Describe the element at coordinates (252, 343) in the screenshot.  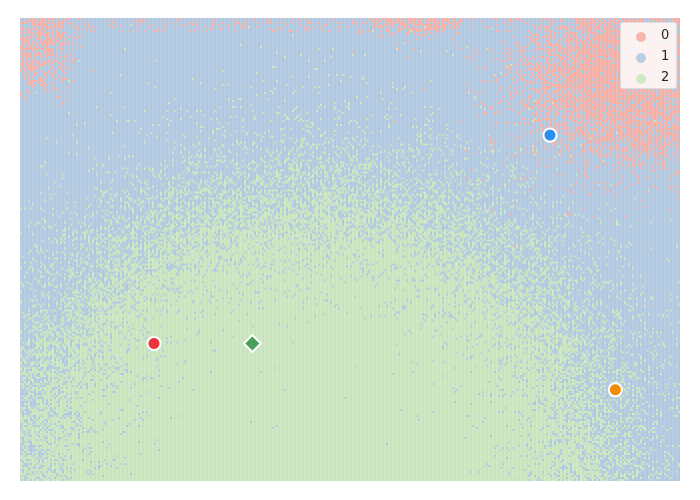
I see `green-goal-marker` at that location.